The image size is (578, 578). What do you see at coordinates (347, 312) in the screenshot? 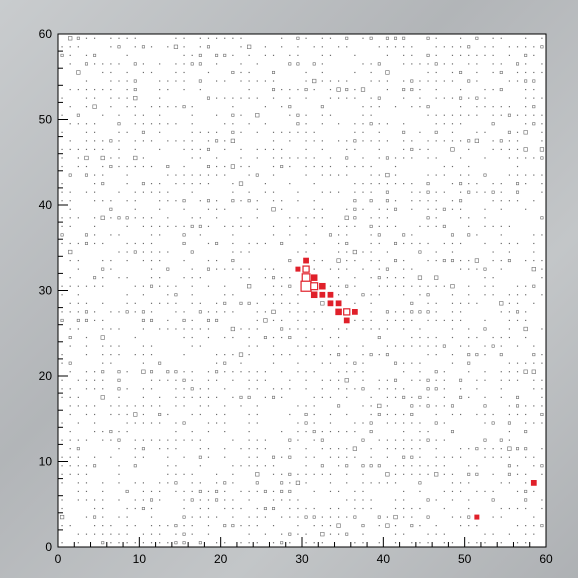
I see `hot-cell` at bounding box center [347, 312].